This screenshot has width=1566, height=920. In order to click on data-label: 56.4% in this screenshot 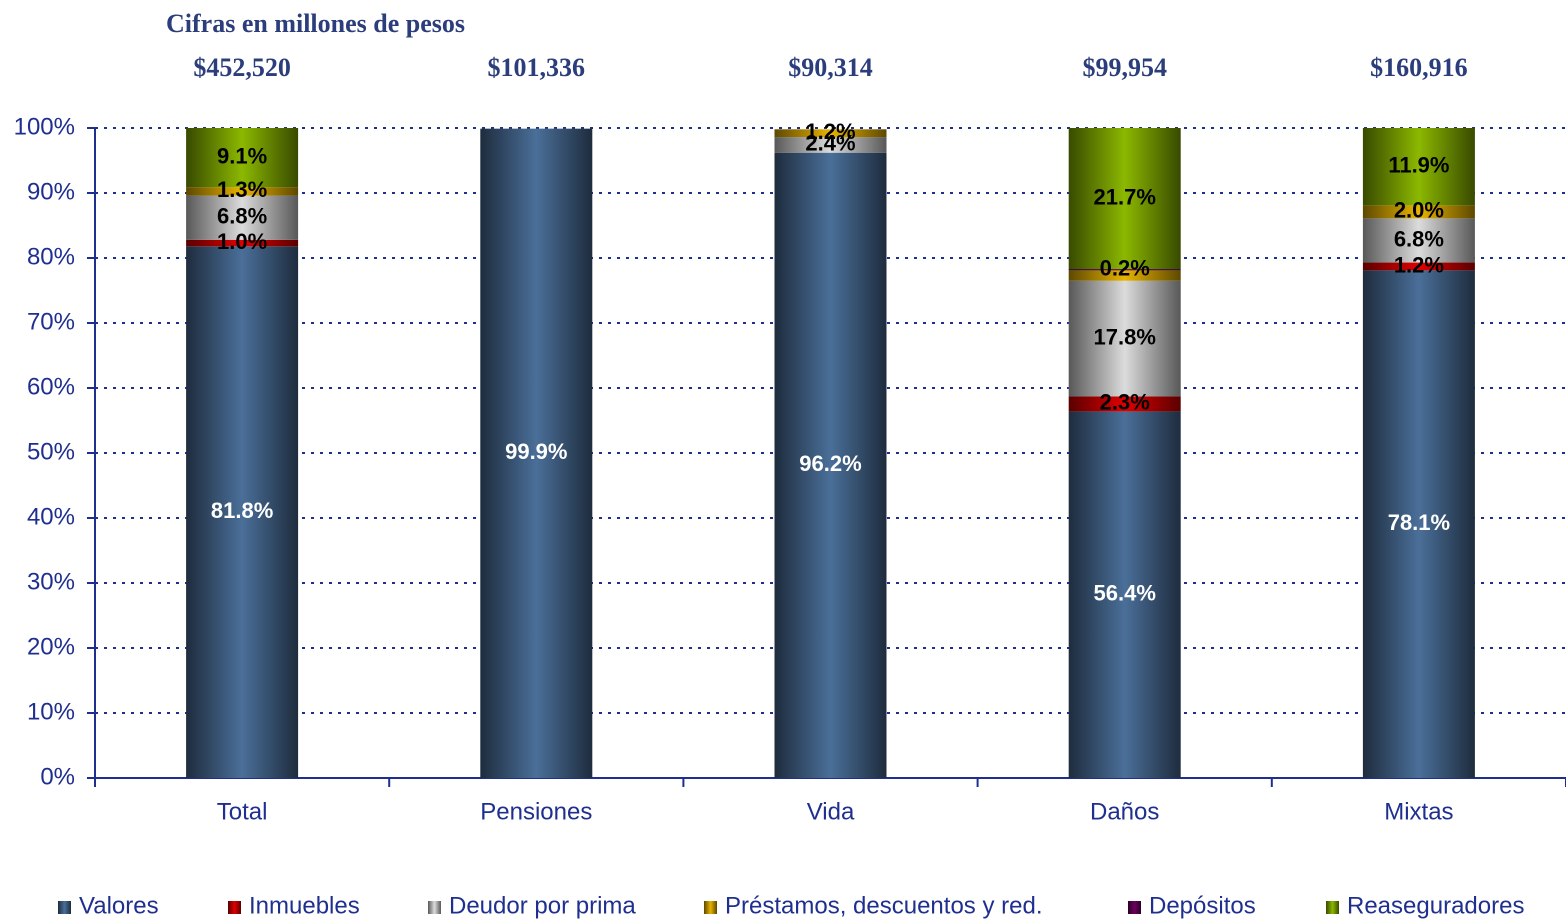, I will do `click(1125, 593)`.